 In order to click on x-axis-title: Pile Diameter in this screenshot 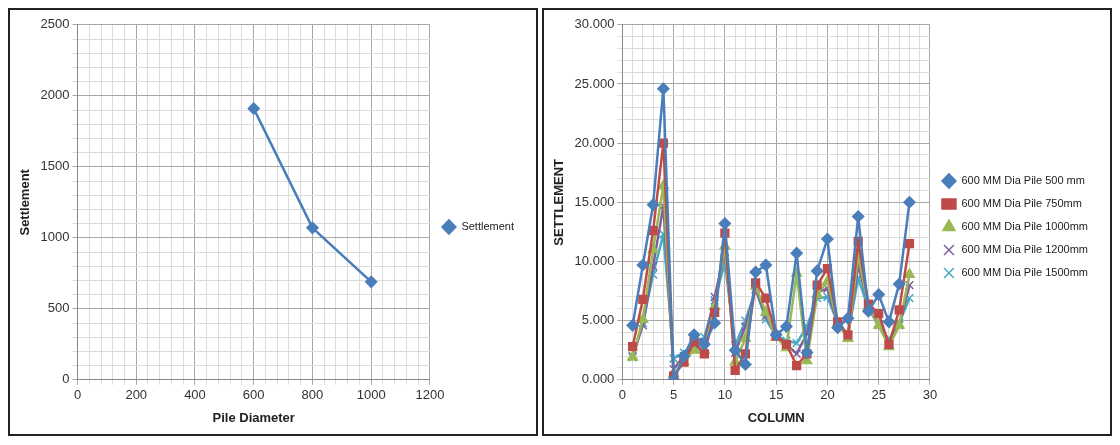, I will do `click(253, 417)`.